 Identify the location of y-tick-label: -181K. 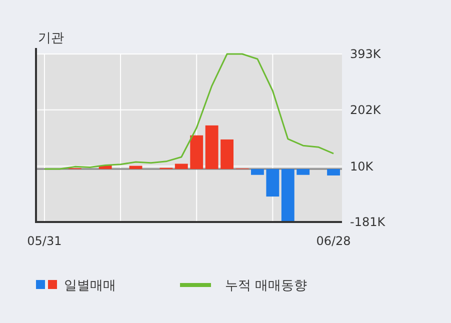
(368, 222).